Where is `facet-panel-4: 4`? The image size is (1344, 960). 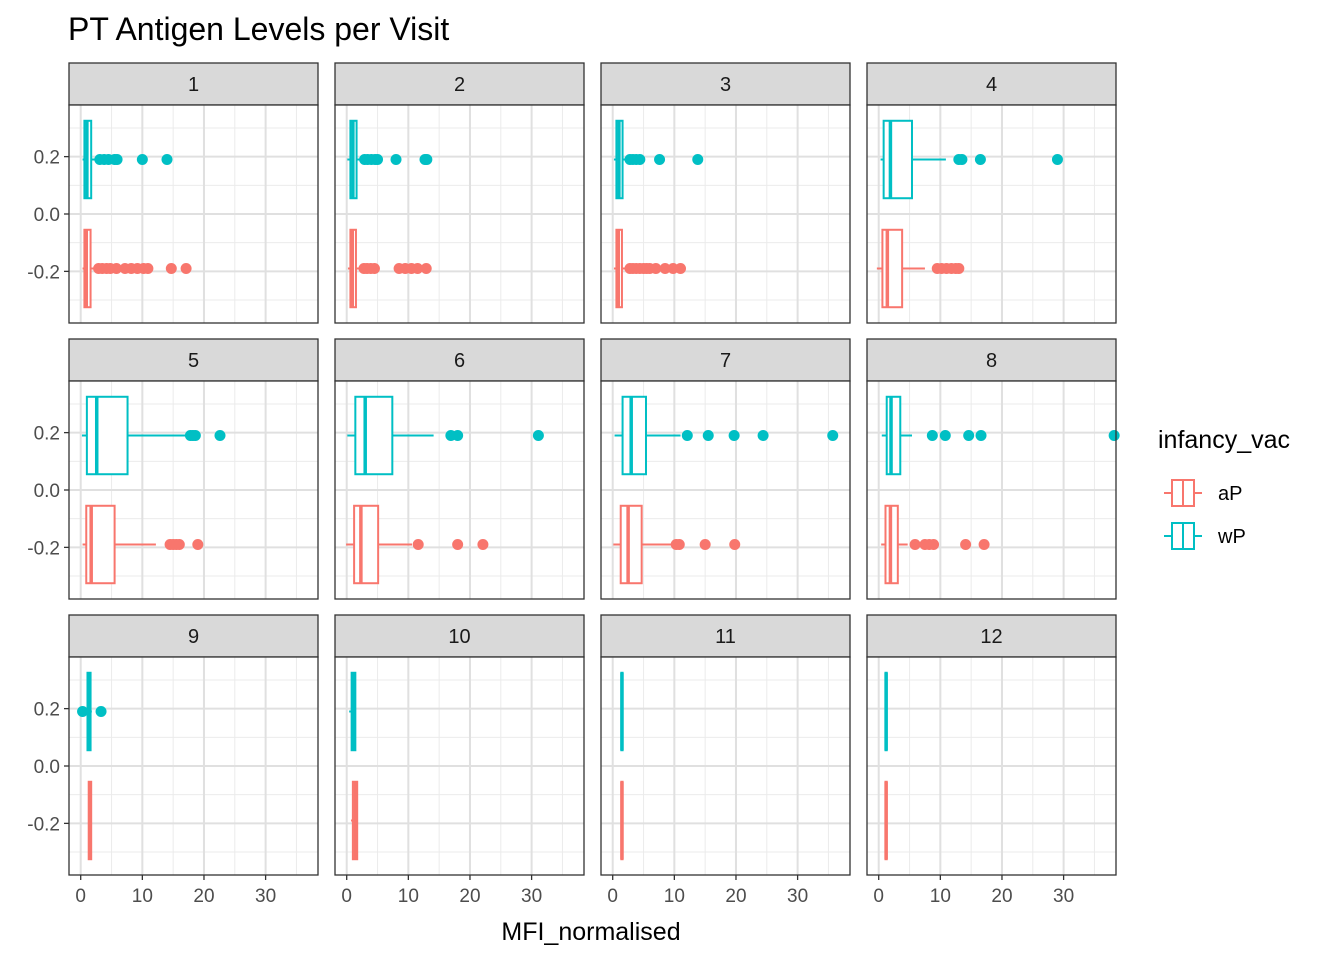 facet-panel-4: 4 is located at coordinates (991, 193).